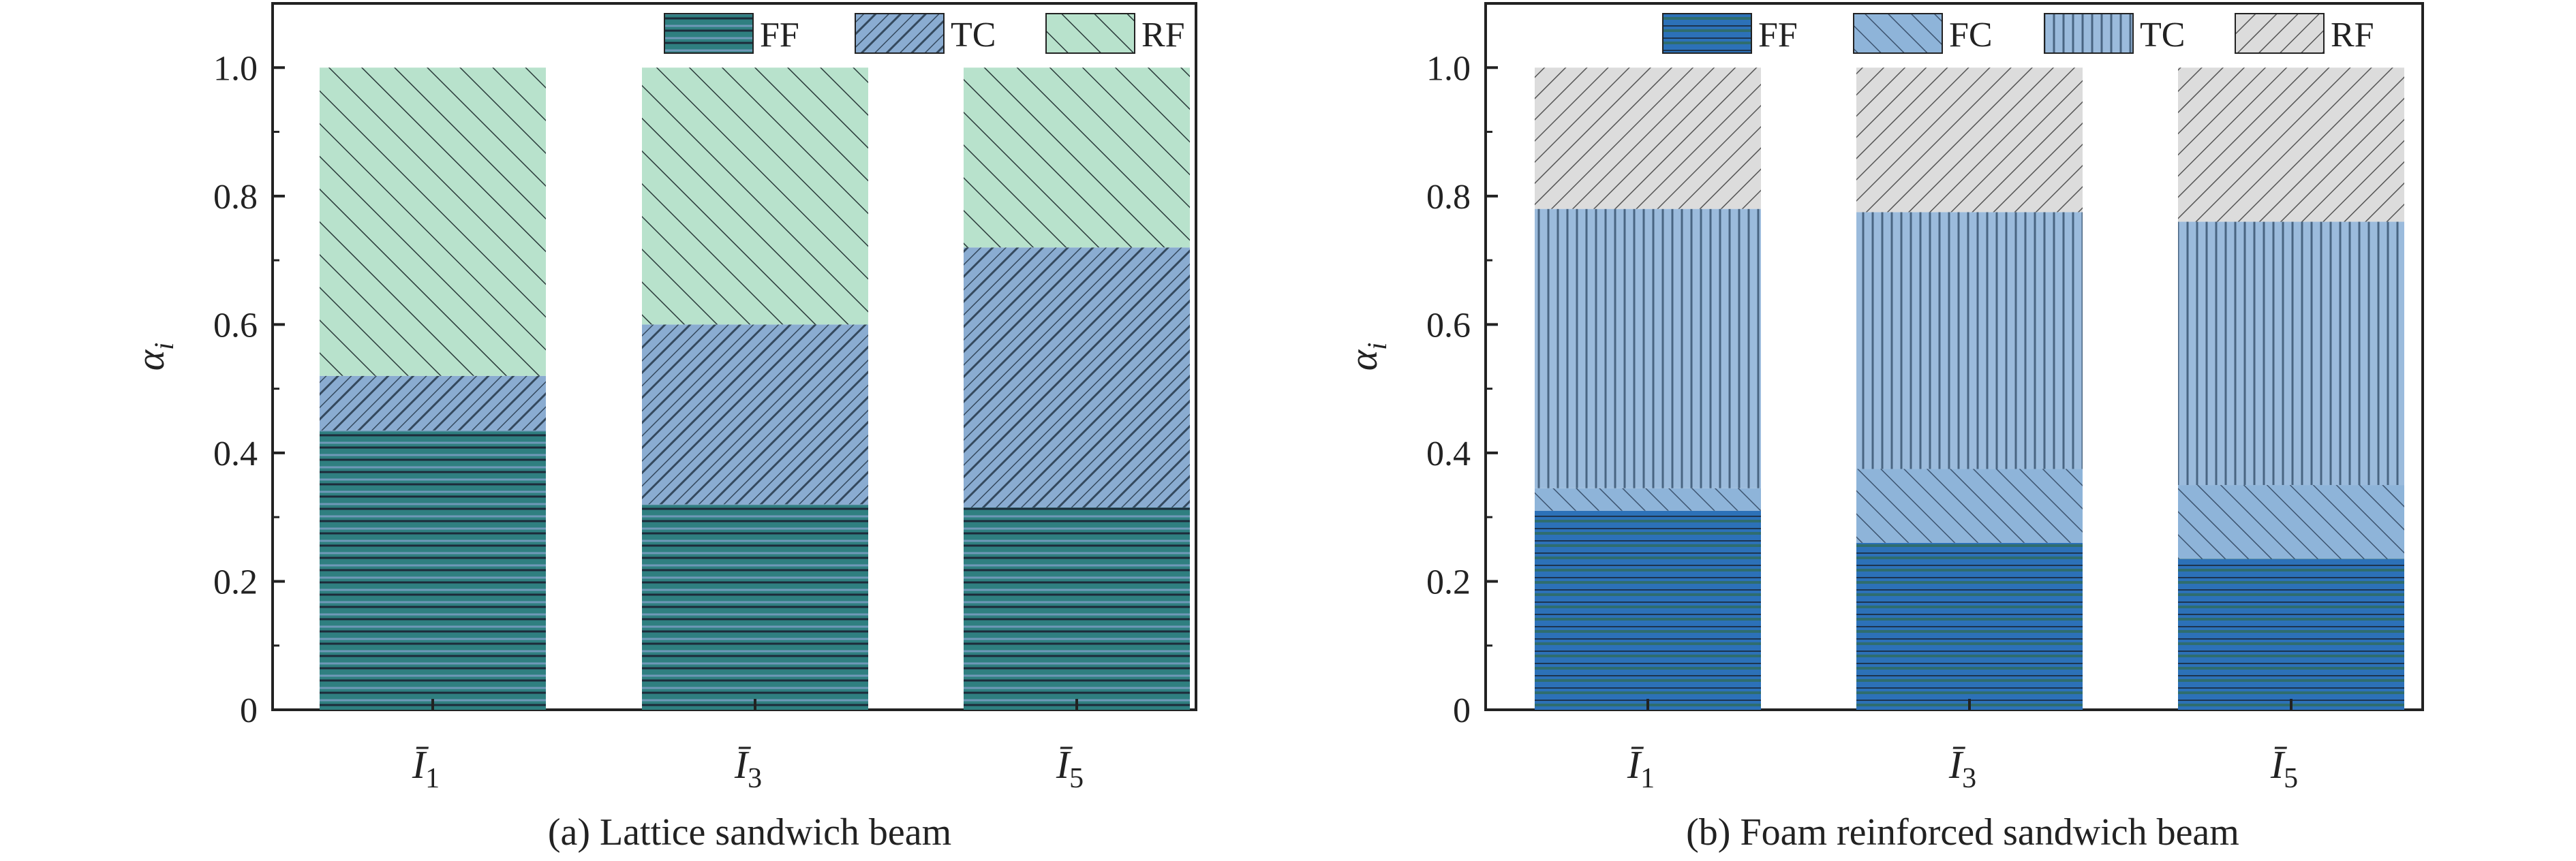 The image size is (2576, 861). What do you see at coordinates (1898, 33) in the screenshot?
I see `legend-swatch-fc` at bounding box center [1898, 33].